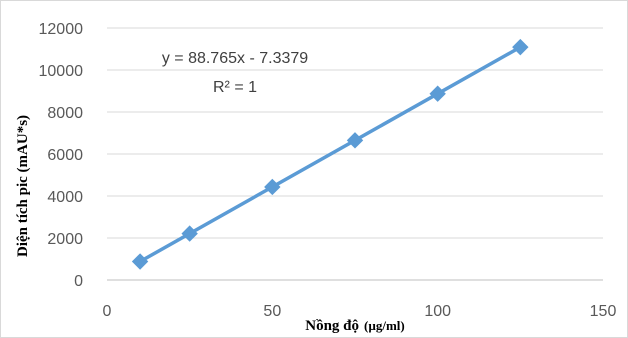 This screenshot has height=338, width=628. Describe the element at coordinates (23, 186) in the screenshot. I see `y-axis-title: Diện tích pic (mAU*s)` at that location.